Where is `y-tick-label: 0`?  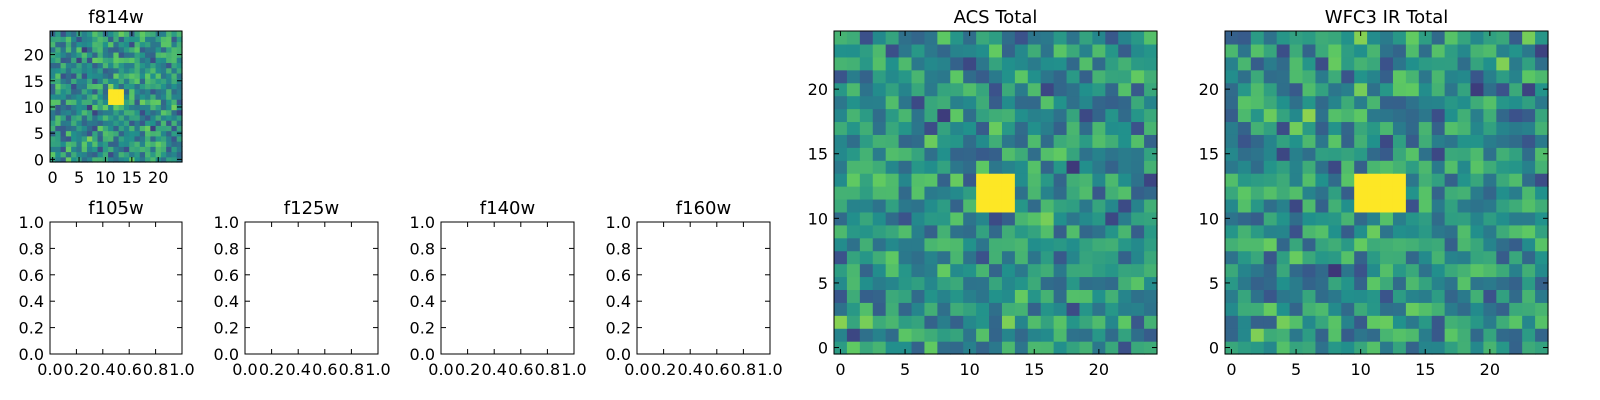
y-tick-label: 0 is located at coordinates (1214, 348).